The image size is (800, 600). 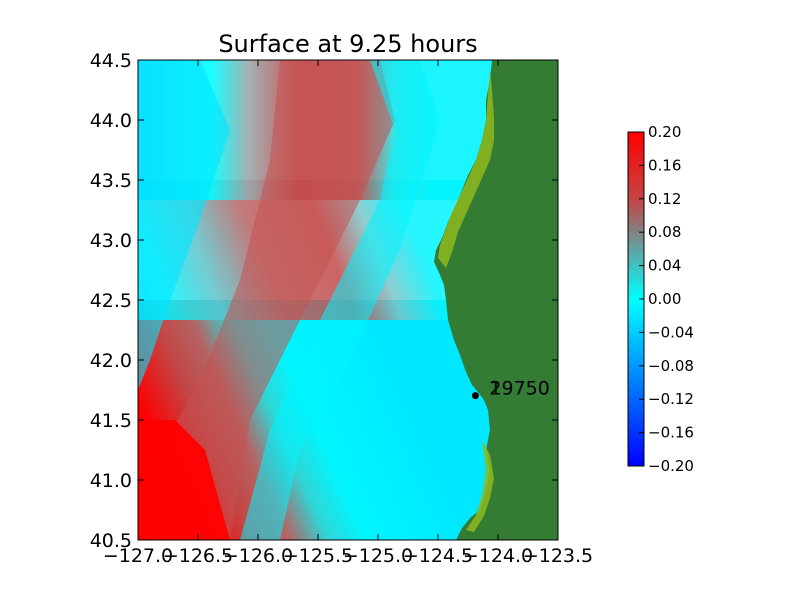 What do you see at coordinates (111, 361) in the screenshot?
I see `y-tick-label: 42.0` at bounding box center [111, 361].